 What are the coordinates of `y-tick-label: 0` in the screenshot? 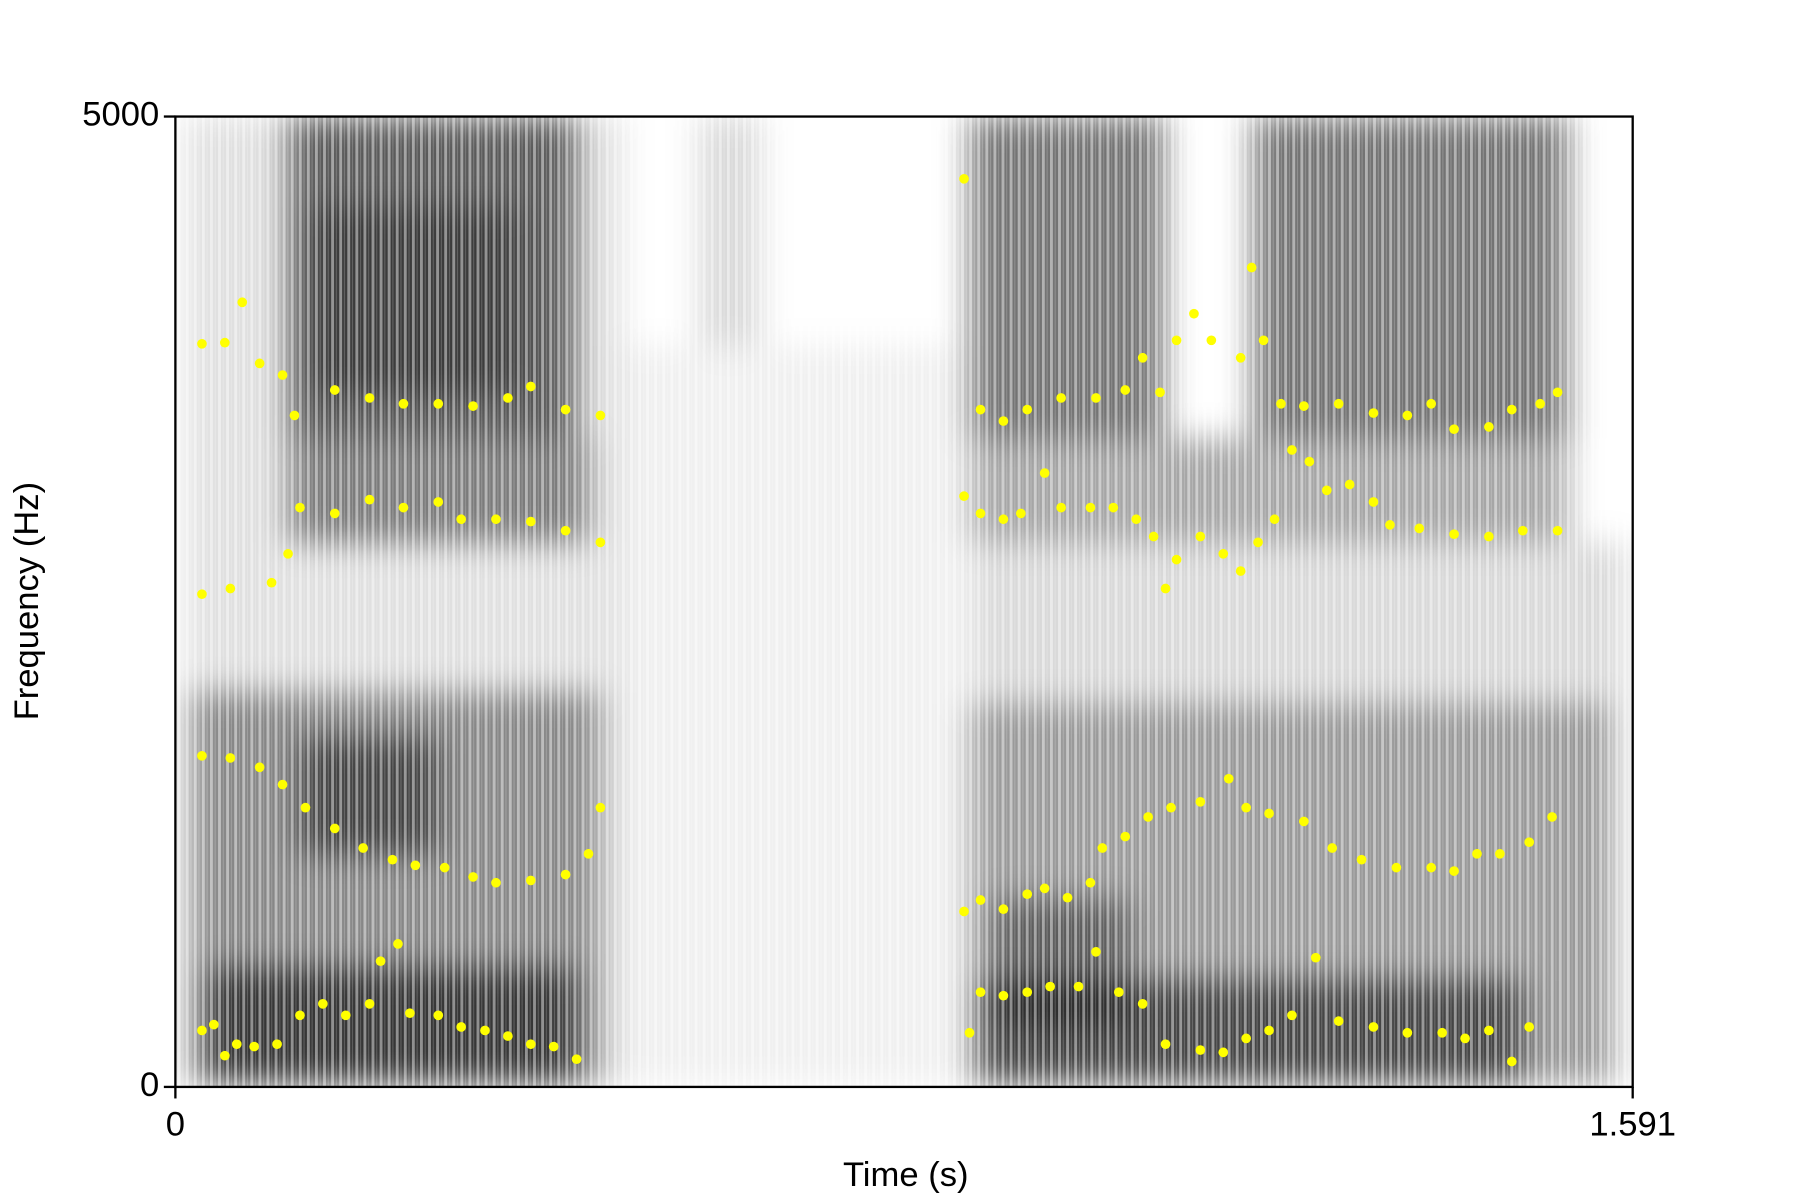 It's located at (149, 1085).